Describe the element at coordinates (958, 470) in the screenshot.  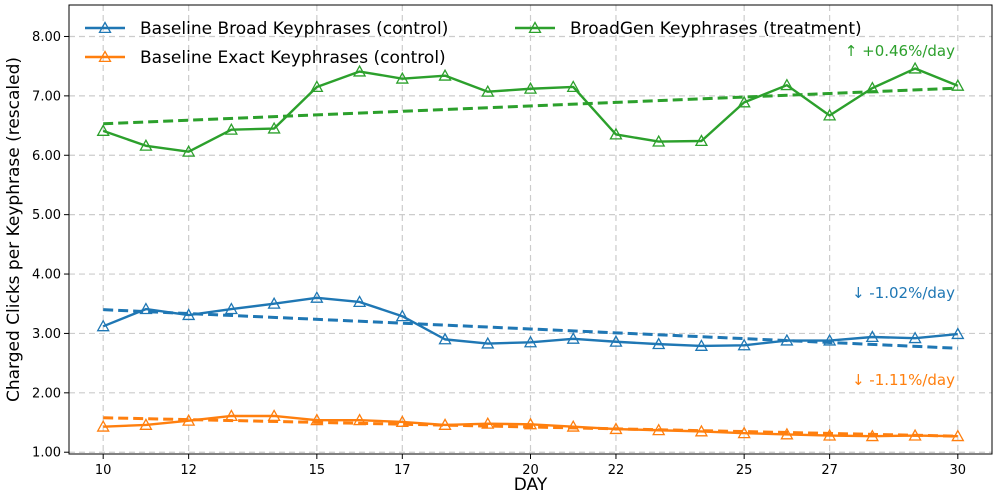
I see `x-tick-label: 30` at that location.